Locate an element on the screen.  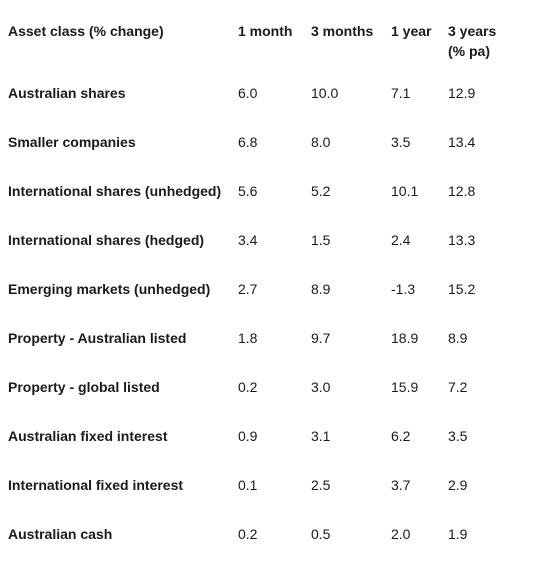
row-label: International fixed interest is located at coordinates (96, 485).